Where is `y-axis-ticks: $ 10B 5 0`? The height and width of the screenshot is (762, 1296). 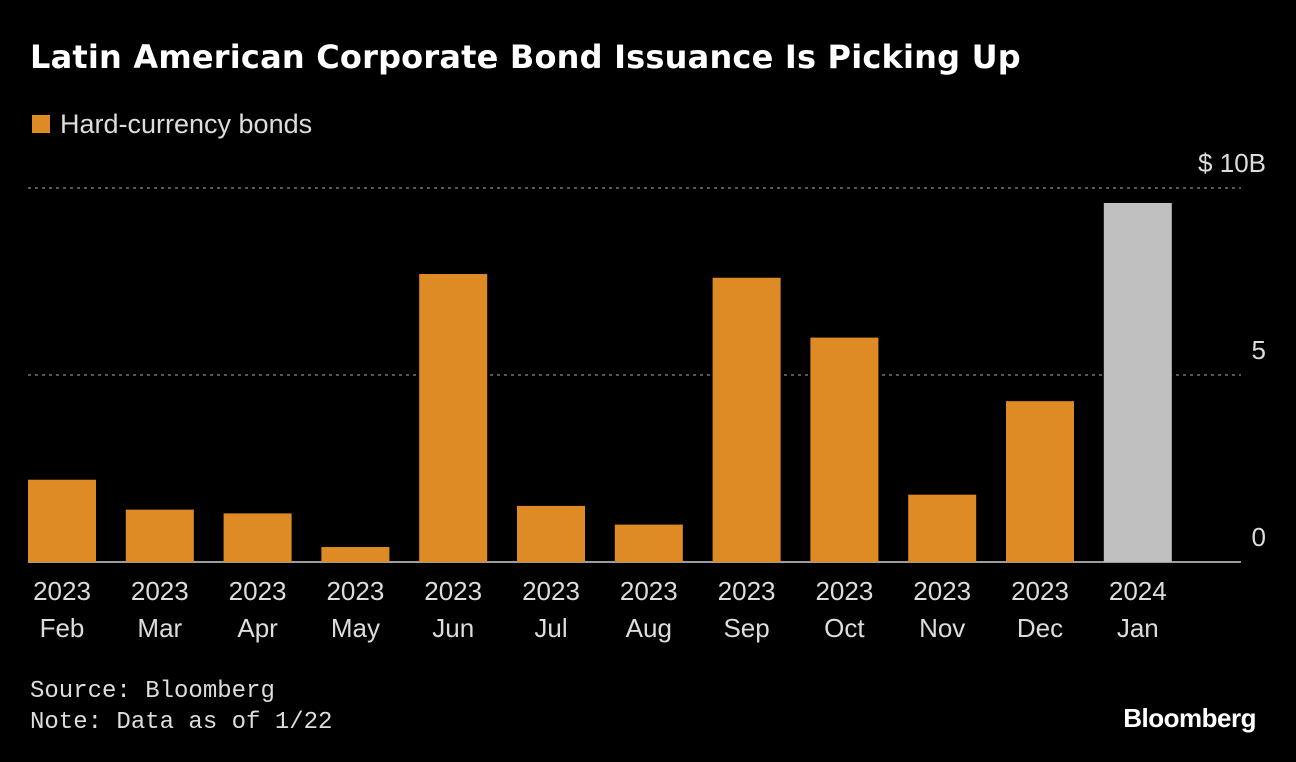
y-axis-ticks: $ 10B 5 0 is located at coordinates (1232, 350).